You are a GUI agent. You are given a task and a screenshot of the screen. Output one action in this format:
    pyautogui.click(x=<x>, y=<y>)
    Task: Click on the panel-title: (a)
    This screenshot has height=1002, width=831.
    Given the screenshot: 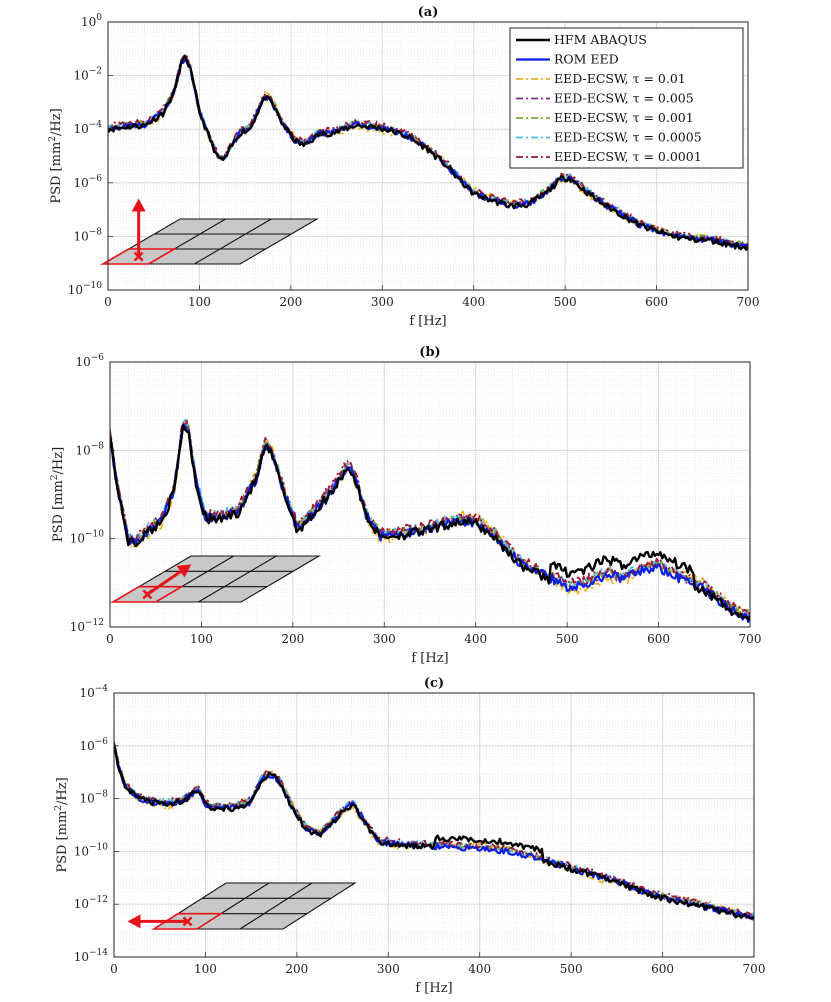 What is the action you would take?
    pyautogui.click(x=428, y=12)
    